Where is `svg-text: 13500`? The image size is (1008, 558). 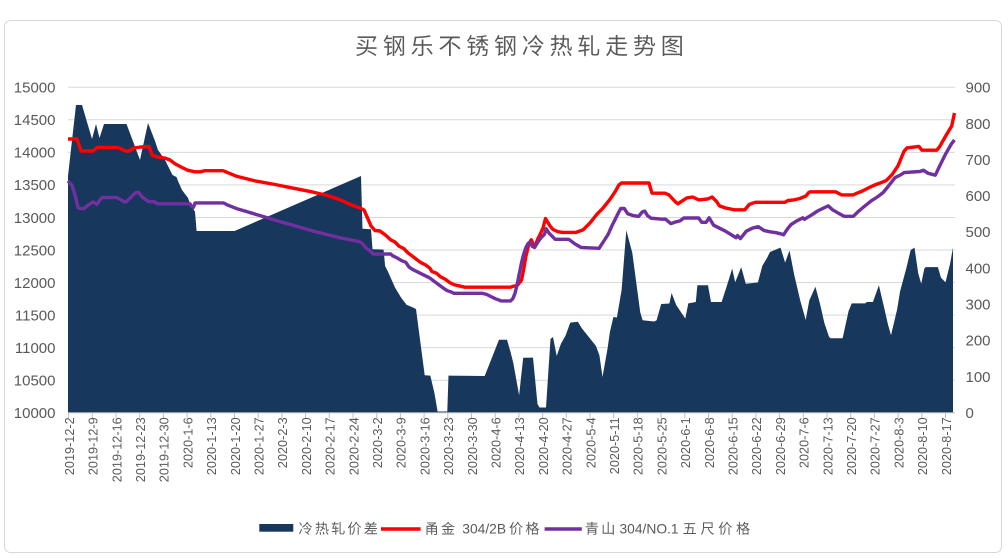
svg-text: 13500 is located at coordinates (35, 185).